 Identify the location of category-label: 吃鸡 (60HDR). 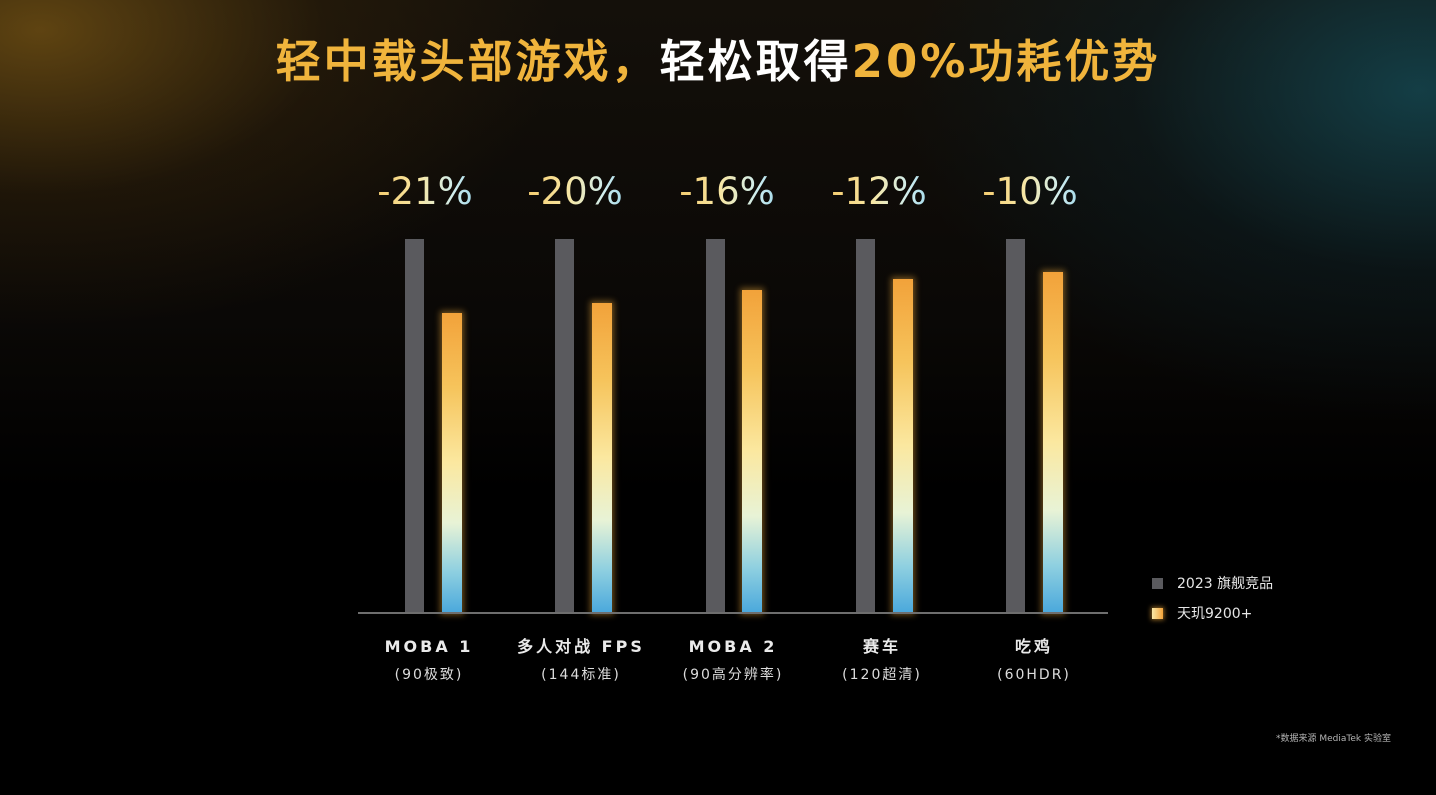
(1034, 661).